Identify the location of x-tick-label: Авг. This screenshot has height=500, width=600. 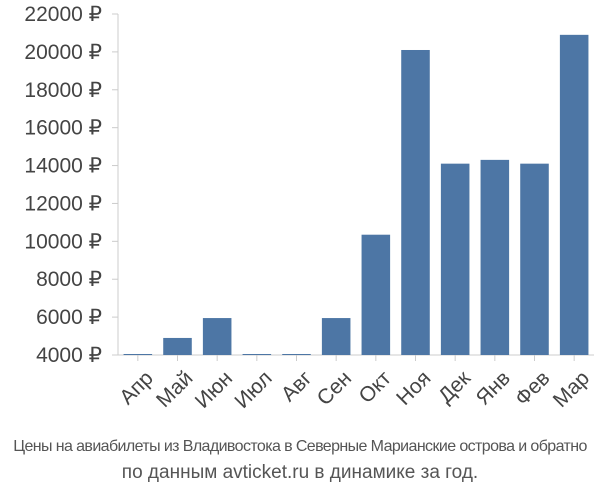
(297, 386).